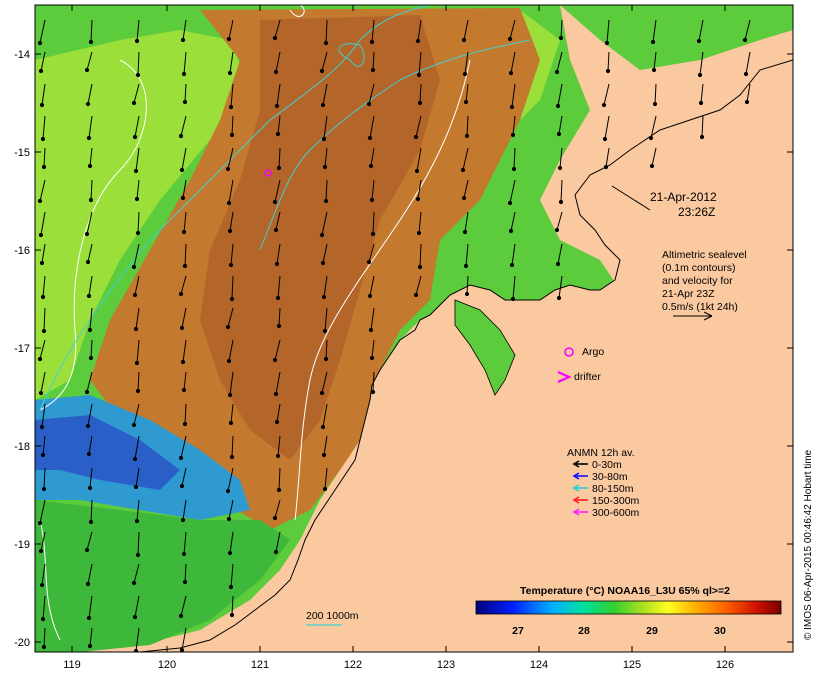 Image resolution: width=820 pixels, height=680 pixels. What do you see at coordinates (652, 631) in the screenshot?
I see `colorbar-tick-label: 29` at bounding box center [652, 631].